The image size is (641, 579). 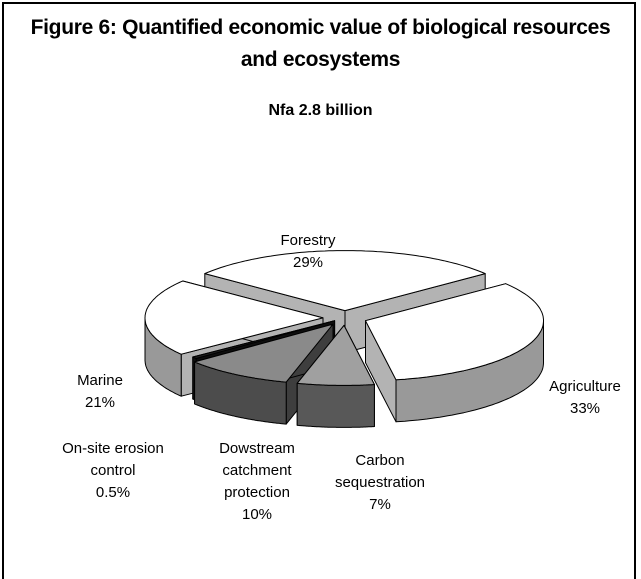 I want to click on value-label: 10%, so click(x=257, y=514).